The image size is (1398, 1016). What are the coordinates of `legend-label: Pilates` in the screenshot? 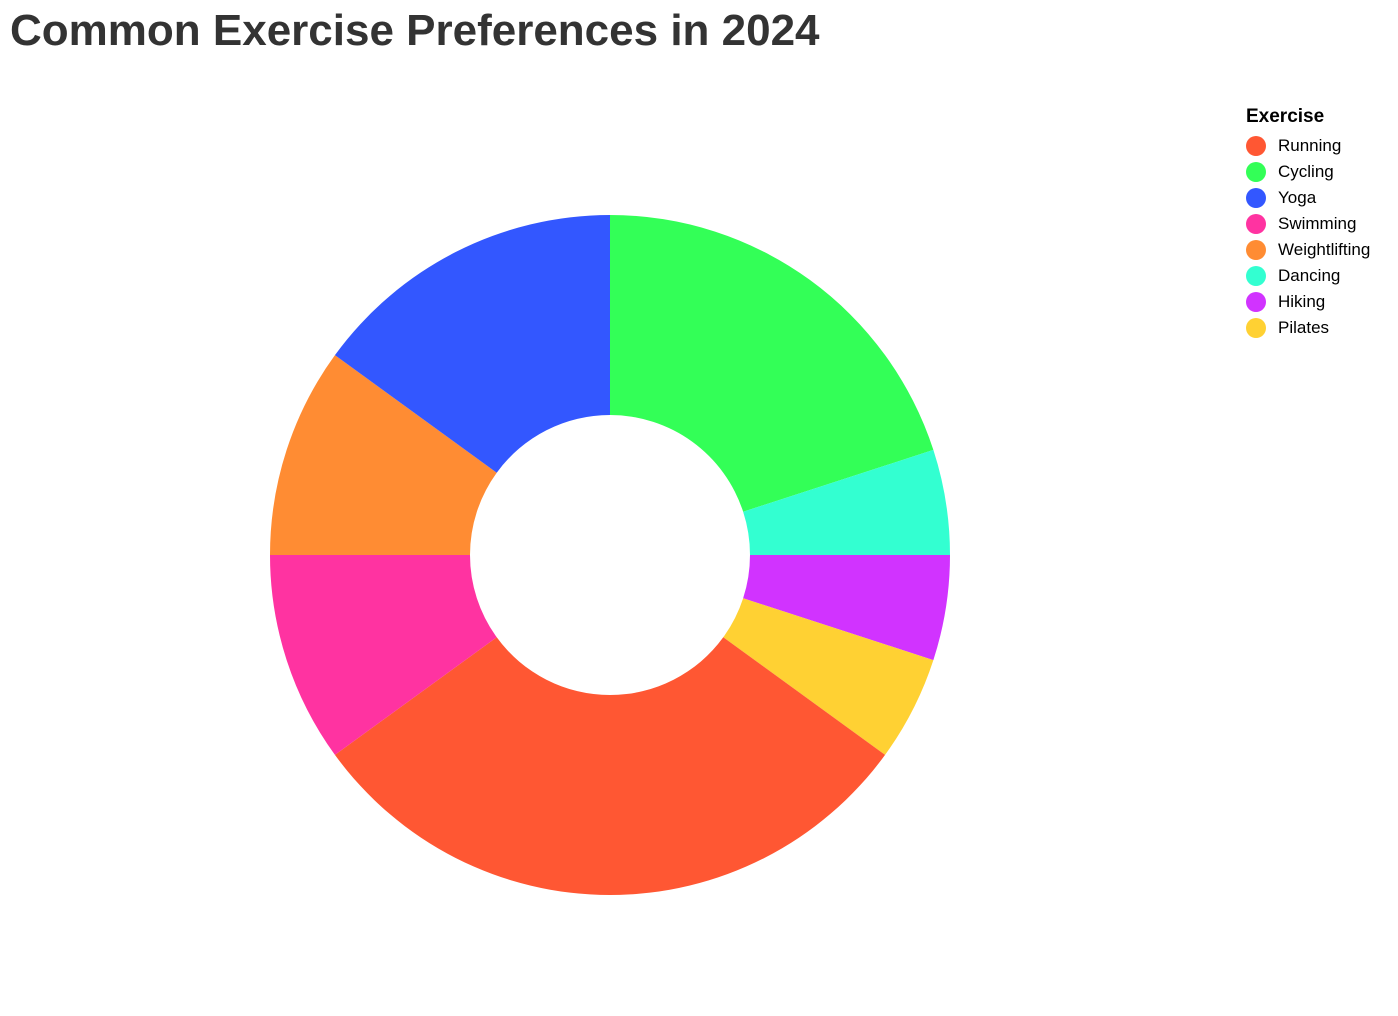 It's located at (1304, 327).